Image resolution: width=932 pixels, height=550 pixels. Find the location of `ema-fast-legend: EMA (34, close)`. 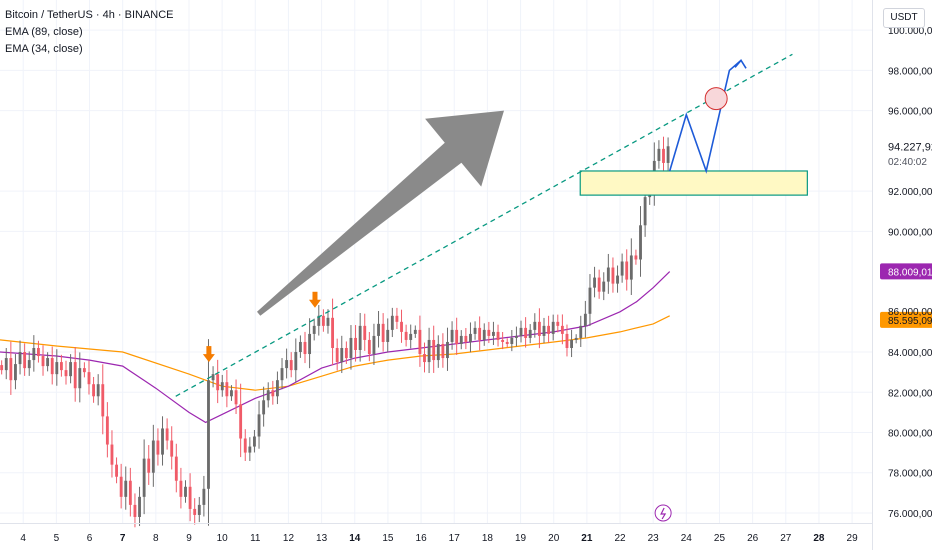

ema-fast-legend: EMA (34, close) is located at coordinates (44, 49).